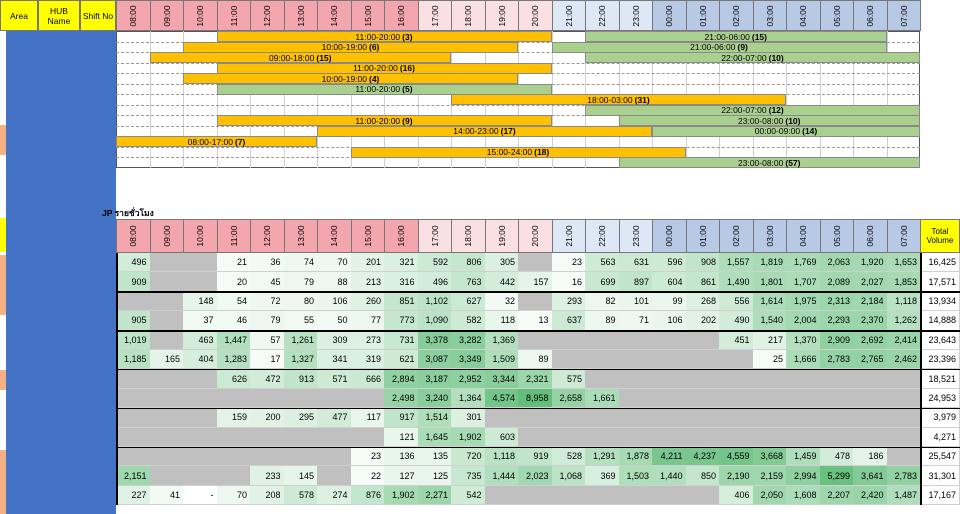 The image size is (960, 514). I want to click on volume-cell: 369, so click(602, 476).